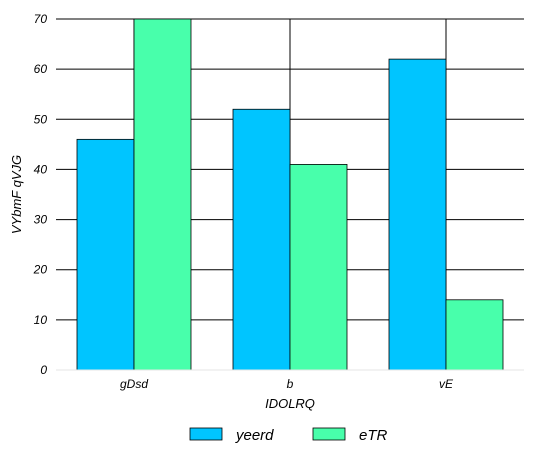 The image size is (536, 469). I want to click on x-tick-label: gDsd, so click(134, 384).